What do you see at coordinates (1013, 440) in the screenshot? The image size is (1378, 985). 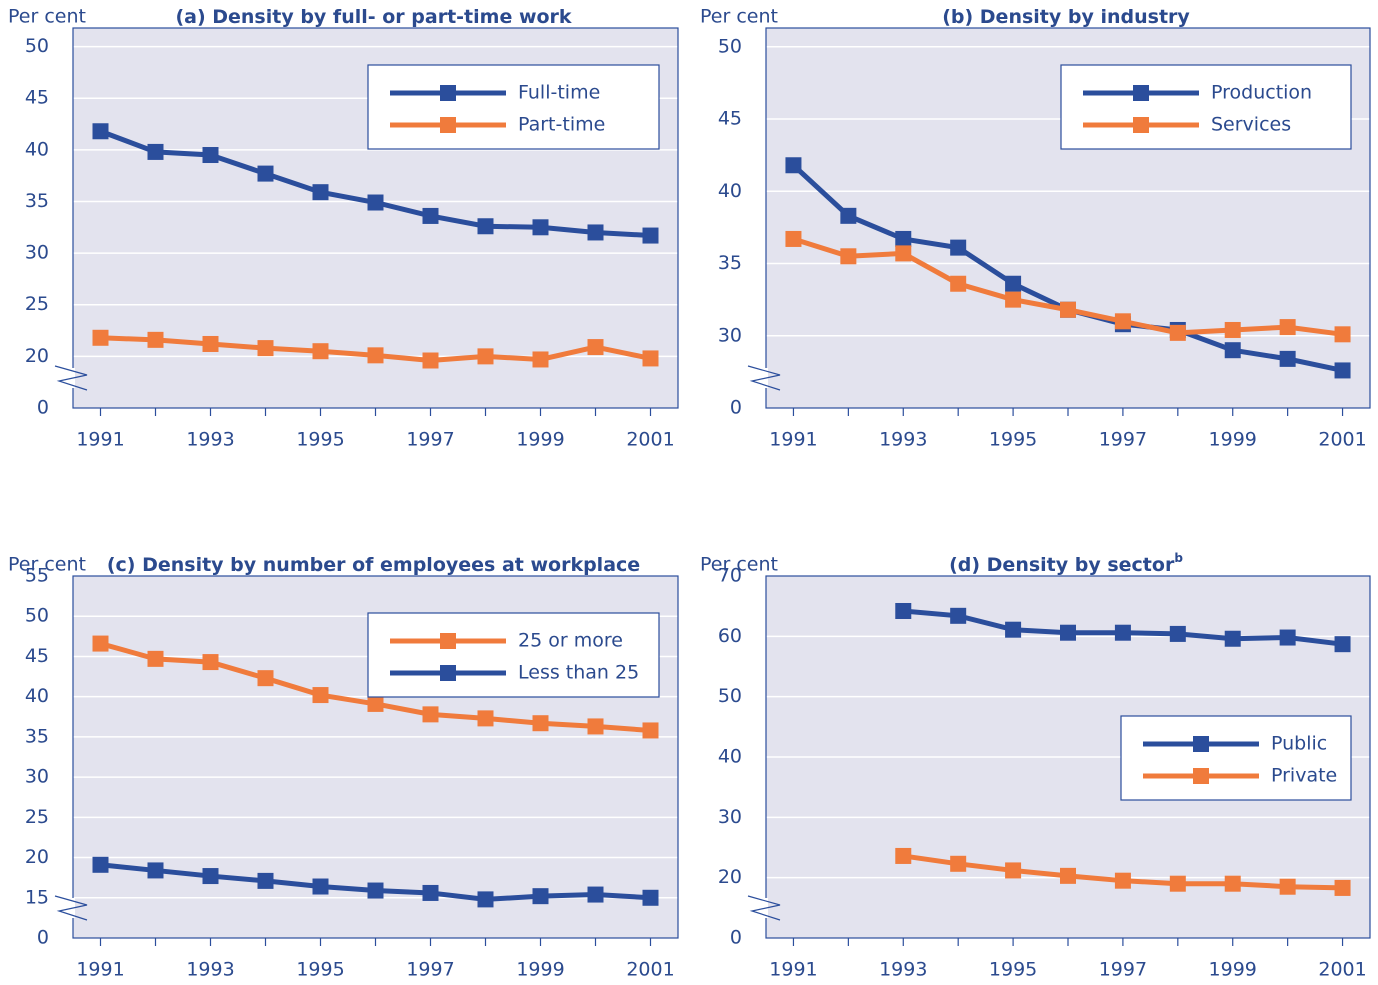 I see `x-tick-label: 1995` at bounding box center [1013, 440].